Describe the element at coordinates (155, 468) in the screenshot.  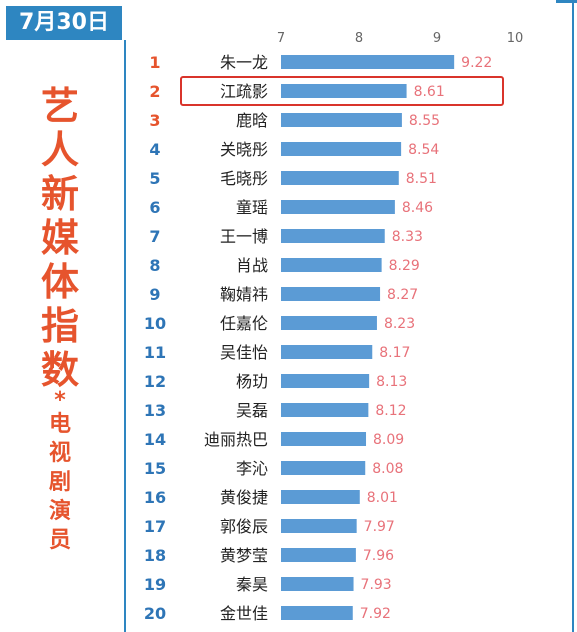
I see `rank-label: 15` at that location.